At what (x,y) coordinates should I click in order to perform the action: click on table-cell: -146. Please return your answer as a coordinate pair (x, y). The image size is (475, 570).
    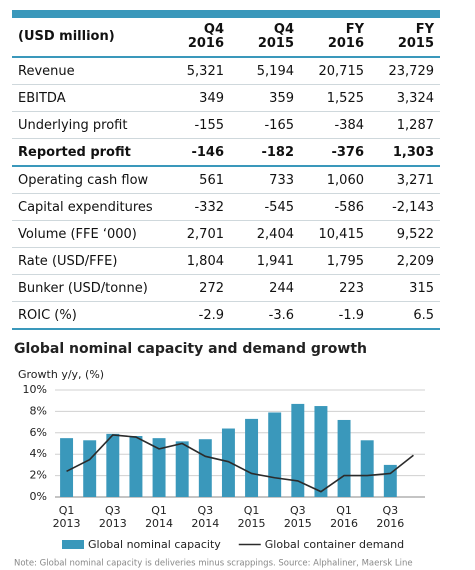
    Looking at the image, I should click on (195, 152).